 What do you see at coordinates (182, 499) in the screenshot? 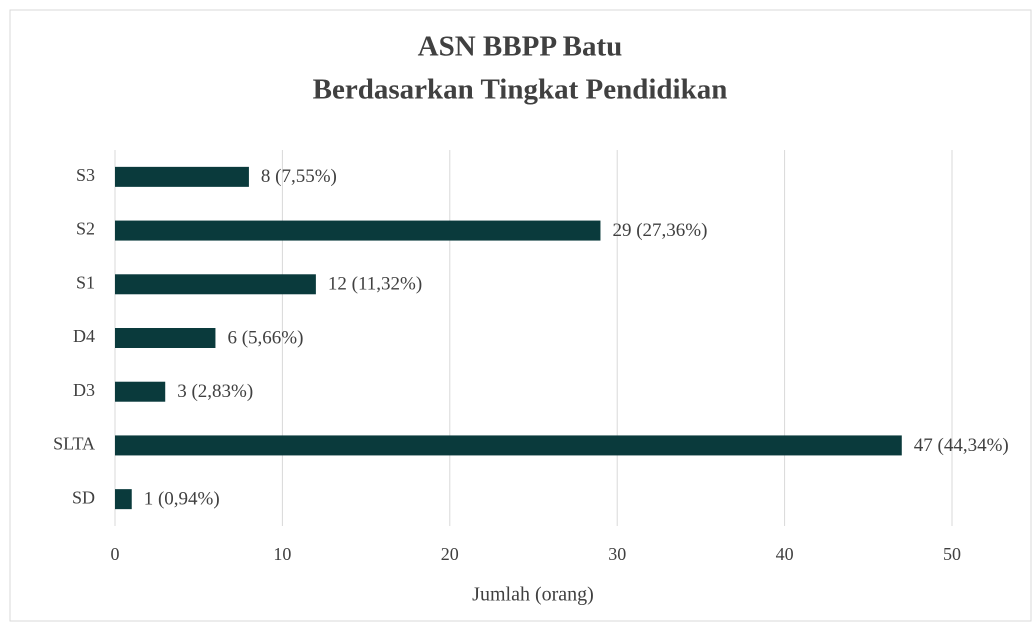
I see `data-label: 1 (0,94%)` at bounding box center [182, 499].